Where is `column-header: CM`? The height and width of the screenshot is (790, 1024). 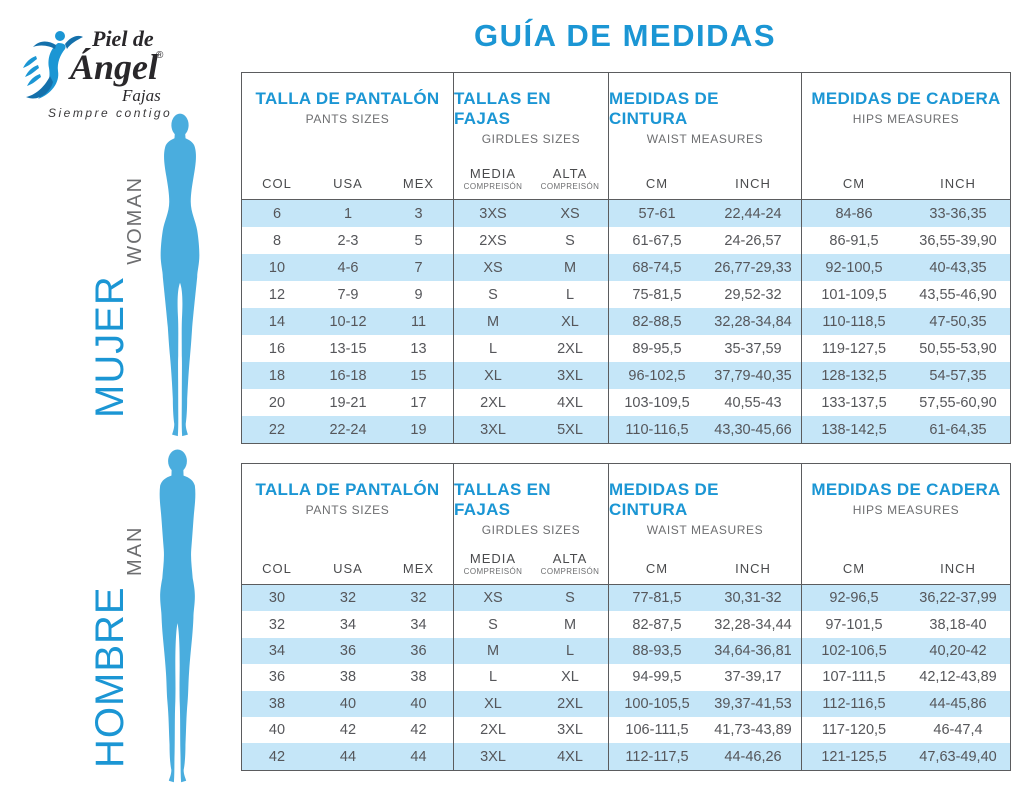
column-header: CM is located at coordinates (854, 178).